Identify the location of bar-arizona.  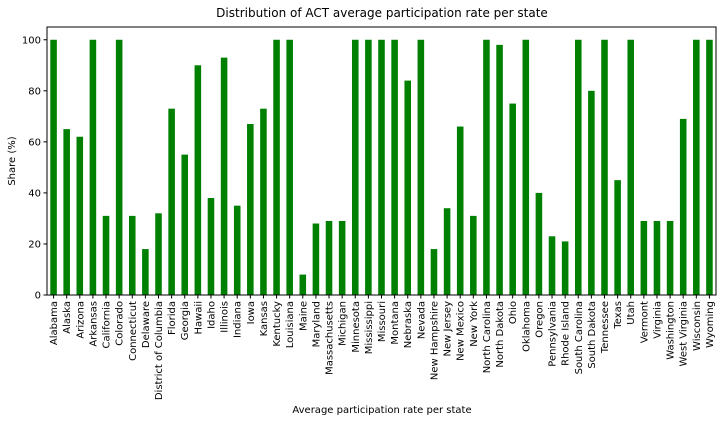
(80, 215).